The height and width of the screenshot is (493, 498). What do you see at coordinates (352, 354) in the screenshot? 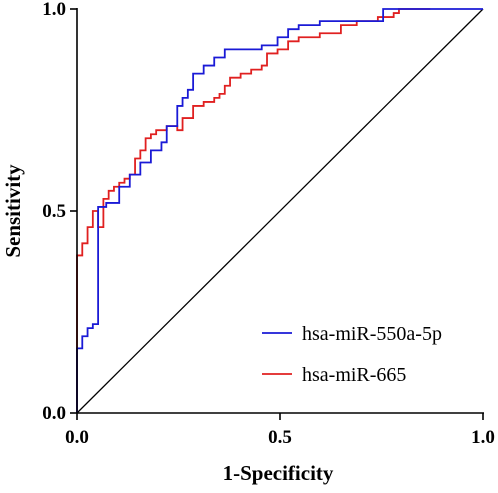
I see `legend: hsa-miR-550a-5p hsa-miR-665` at bounding box center [352, 354].